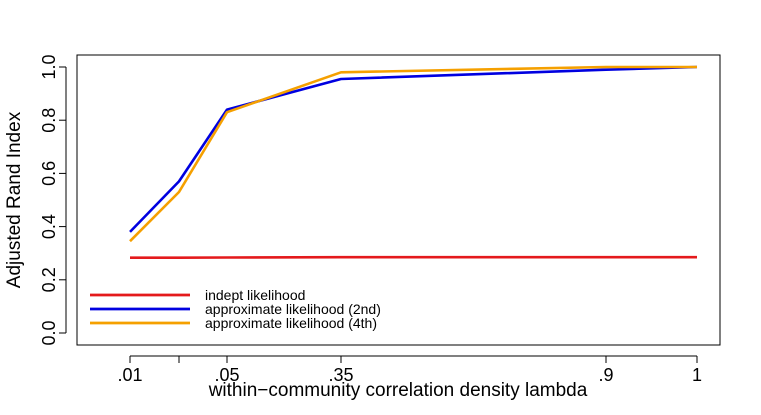 The image size is (761, 415). I want to click on x-tick-label: .05, so click(226, 375).